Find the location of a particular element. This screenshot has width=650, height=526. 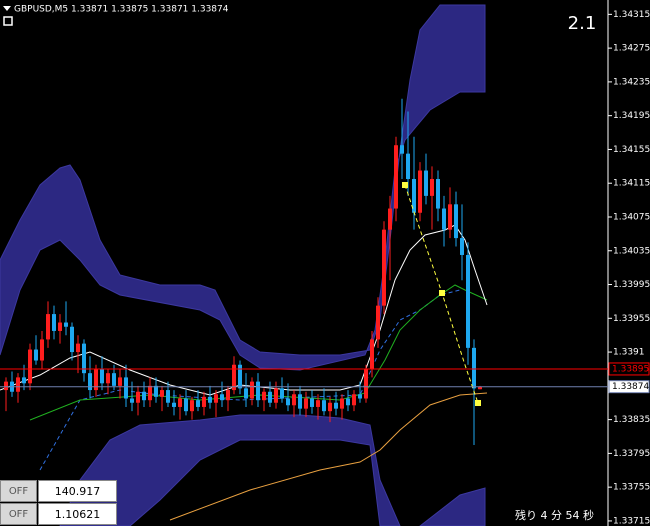

panel-value: 1.10621 is located at coordinates (77, 514).